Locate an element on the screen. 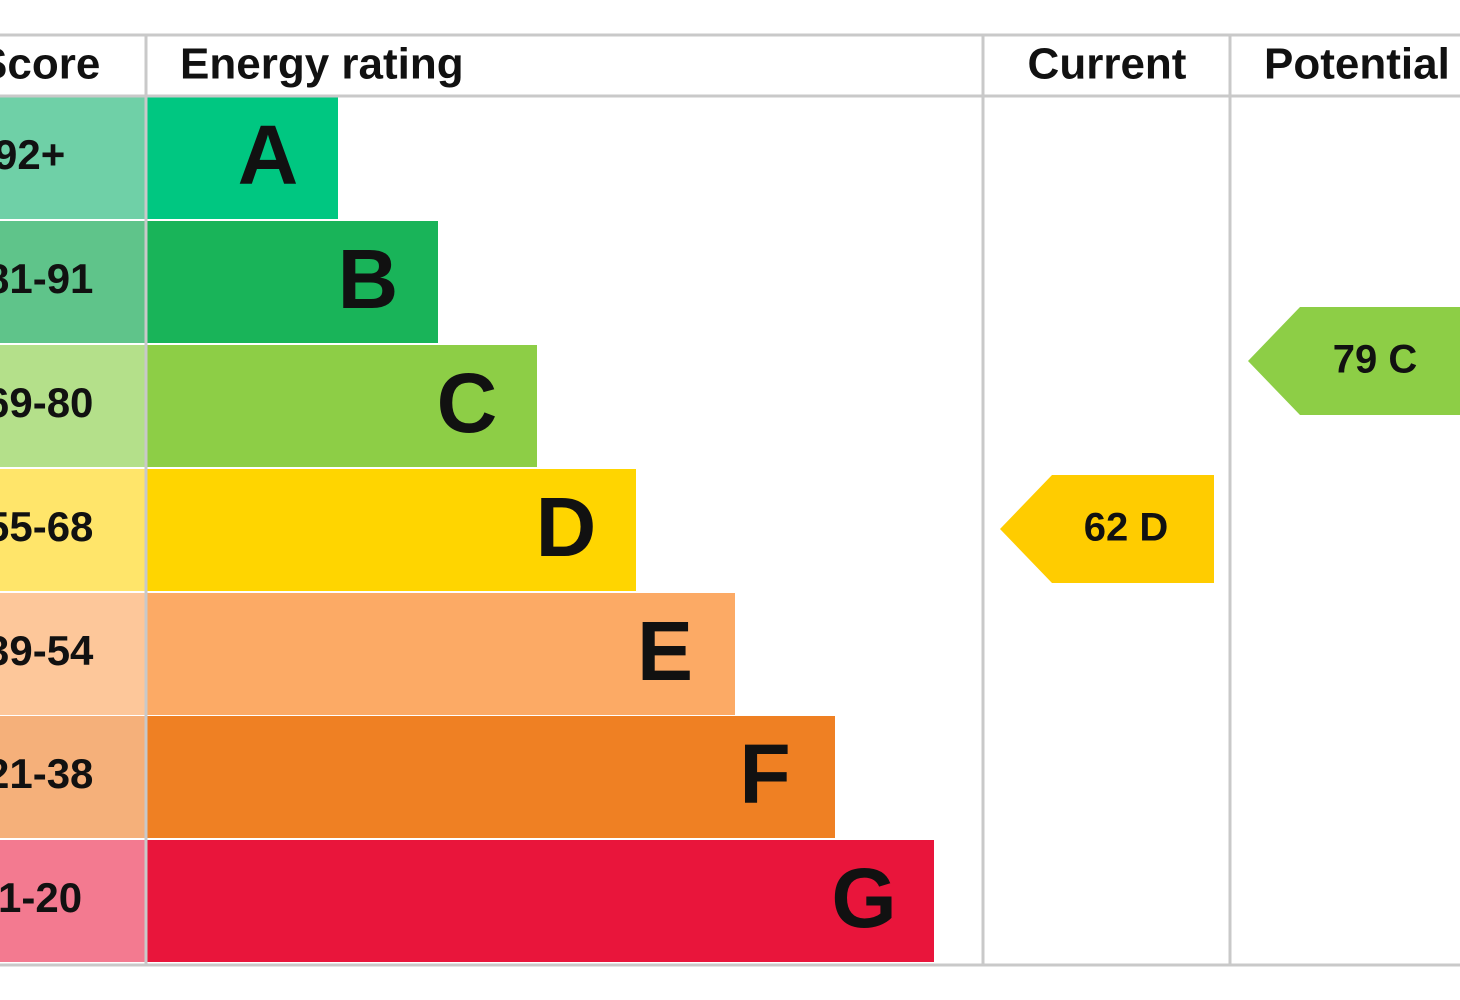  current-rating: 62 D is located at coordinates (1126, 528).